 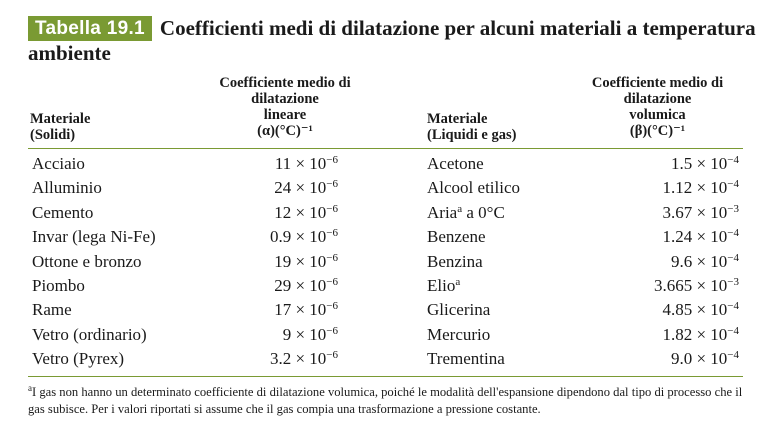 What do you see at coordinates (733, 208) in the screenshot?
I see `power-exponent: −3` at bounding box center [733, 208].